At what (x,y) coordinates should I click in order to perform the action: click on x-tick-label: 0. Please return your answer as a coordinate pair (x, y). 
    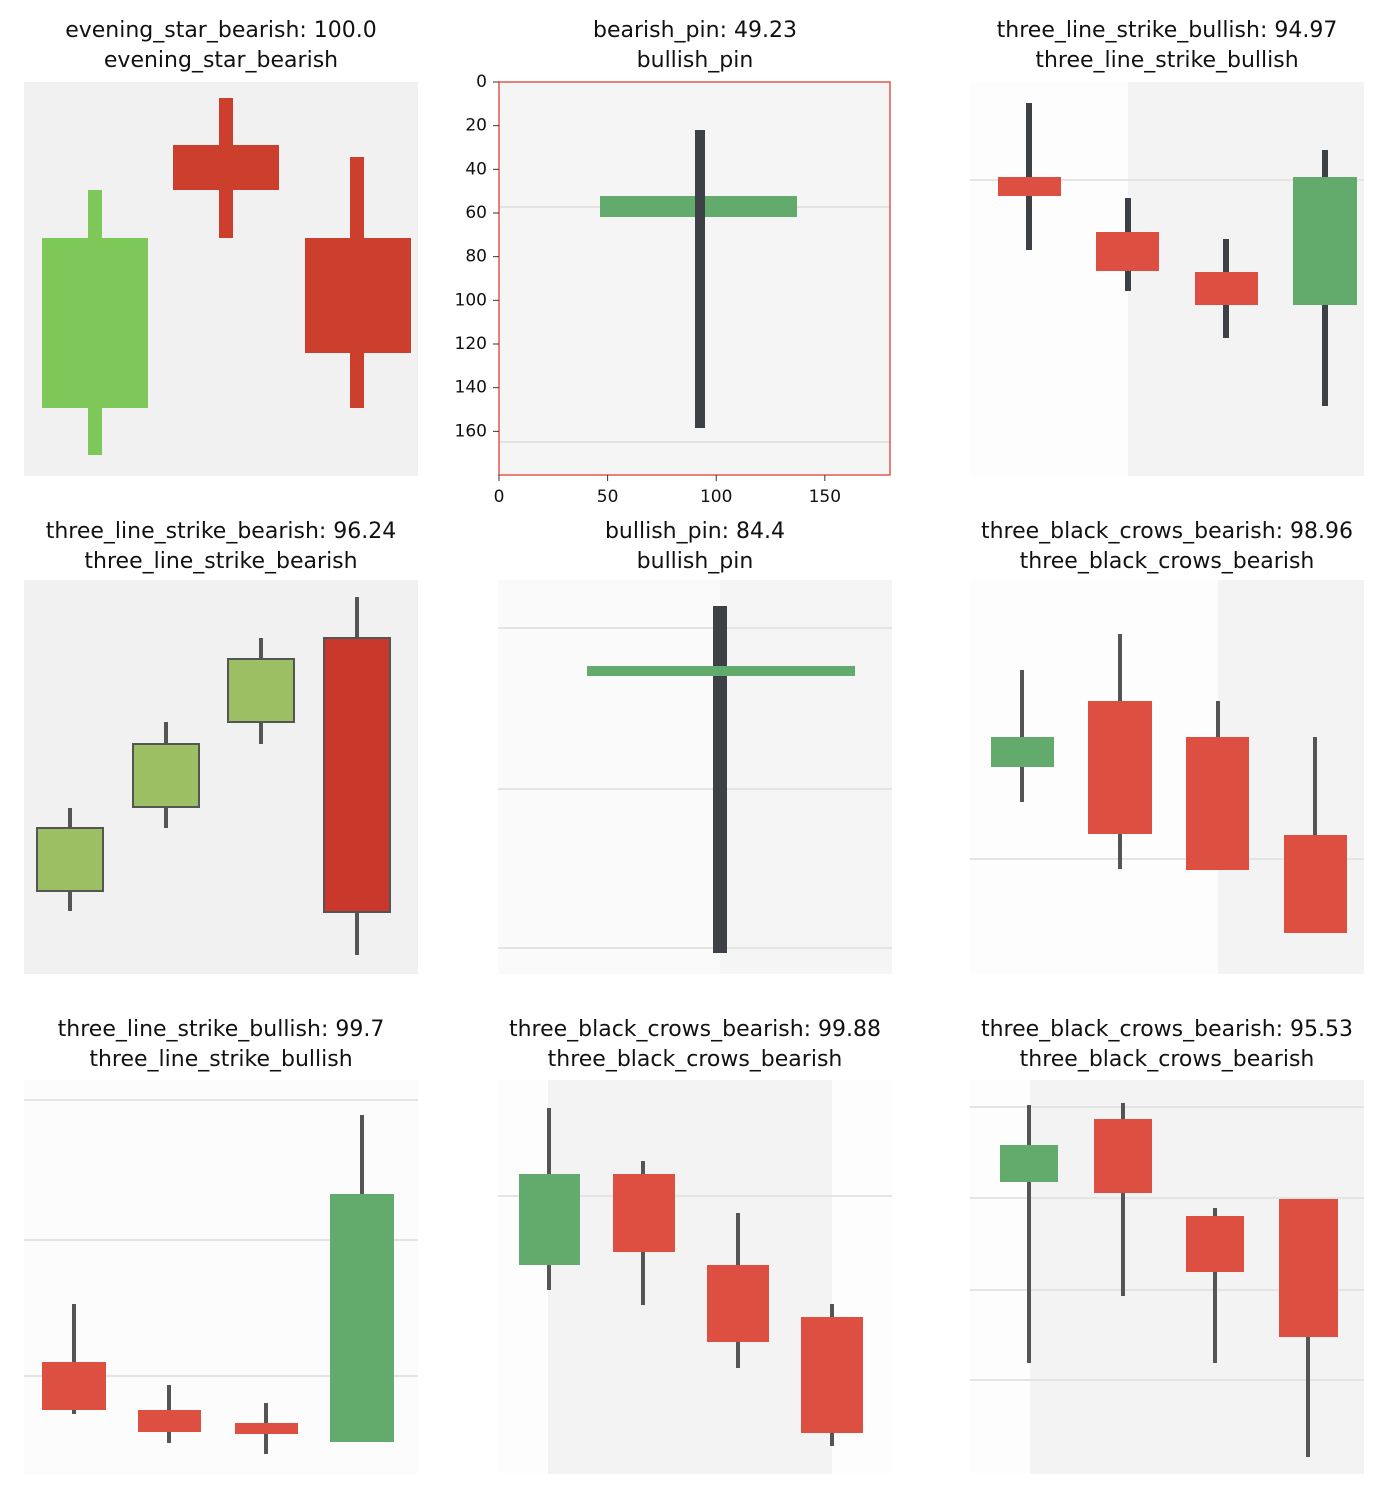
    Looking at the image, I should click on (499, 497).